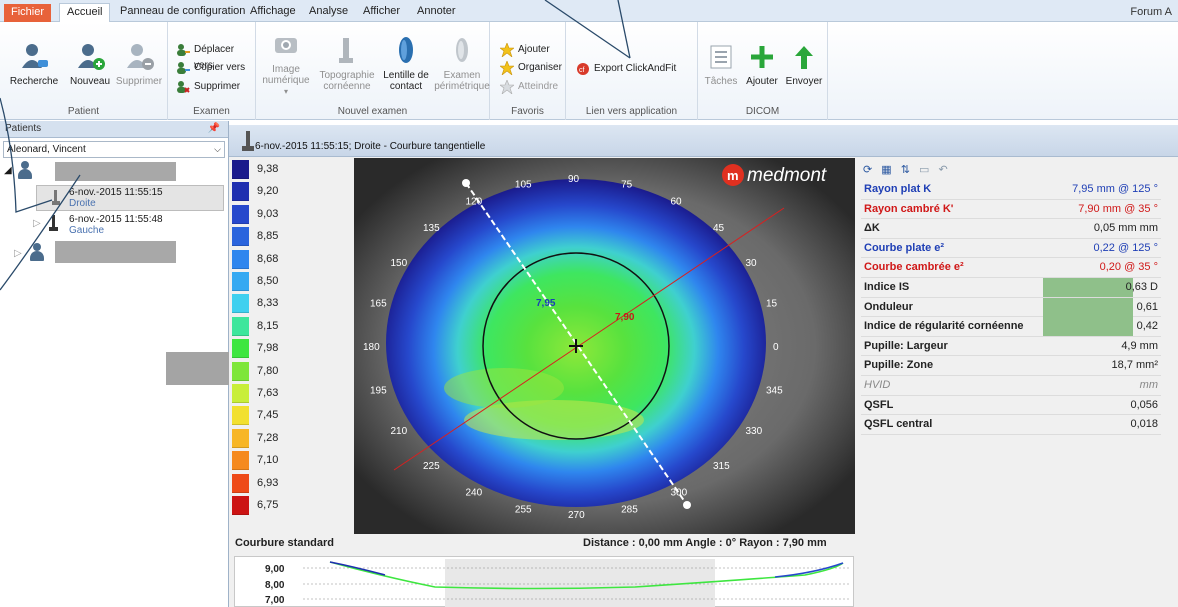 The height and width of the screenshot is (607, 1178). I want to click on patient-icon, so click(37, 252).